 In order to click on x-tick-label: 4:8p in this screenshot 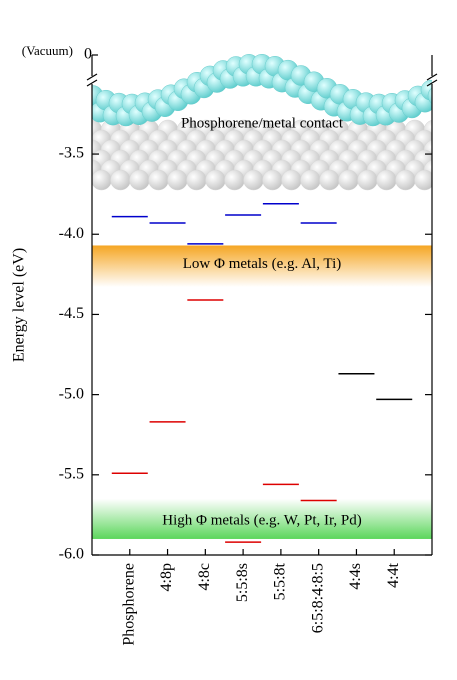, I will do `click(166, 577)`.